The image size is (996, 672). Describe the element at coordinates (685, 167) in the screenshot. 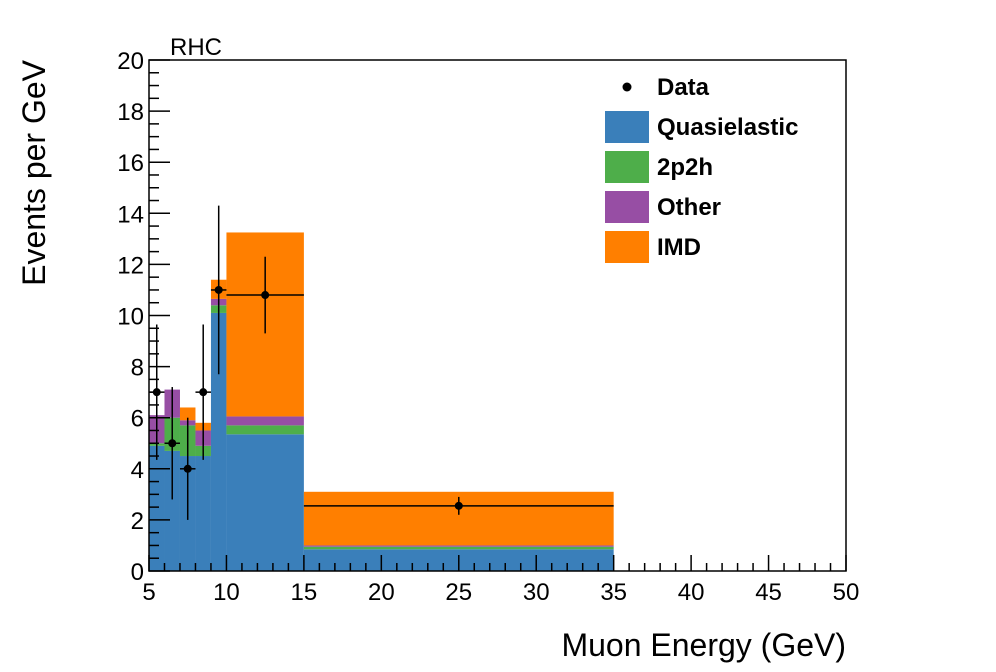

I see `legend-label: 2p2h` at that location.